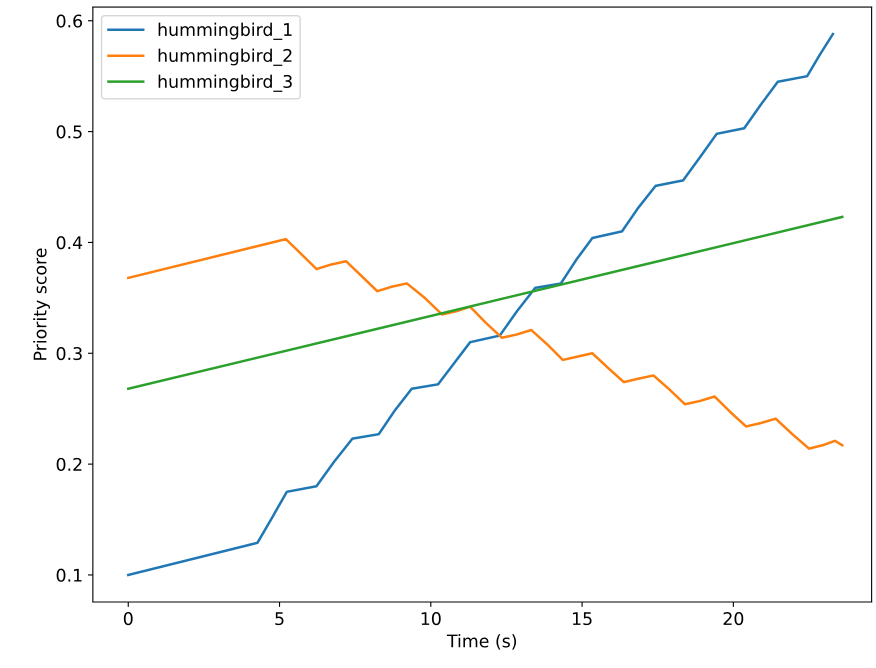 This screenshot has height=668, width=876. Describe the element at coordinates (69, 131) in the screenshot. I see `y-tick-label: 0.5` at that location.